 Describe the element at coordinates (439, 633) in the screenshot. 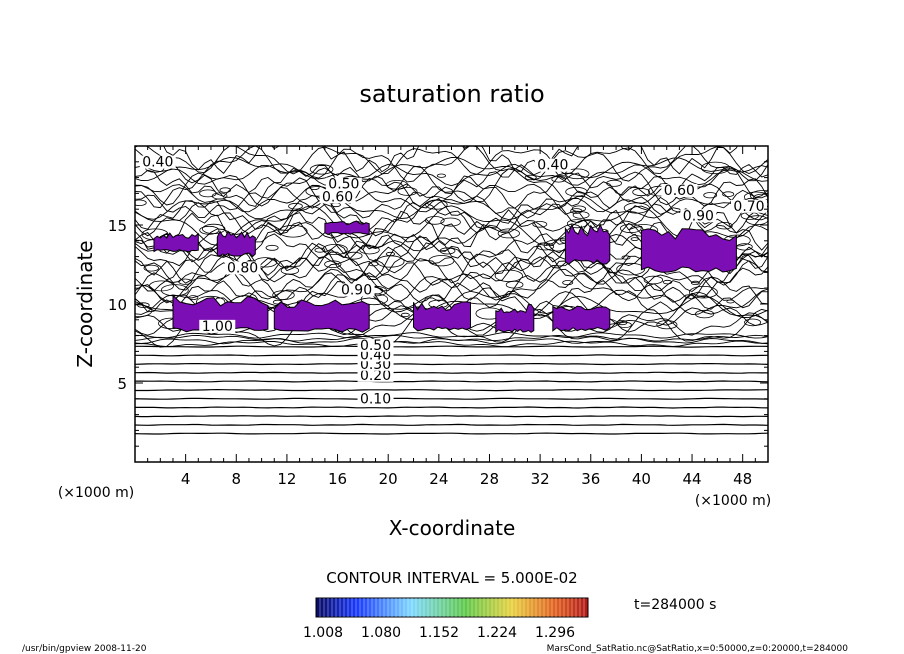

I see `colorbar-tick-labels: 1.008 1.080 1.152 1.224 1.296` at that location.